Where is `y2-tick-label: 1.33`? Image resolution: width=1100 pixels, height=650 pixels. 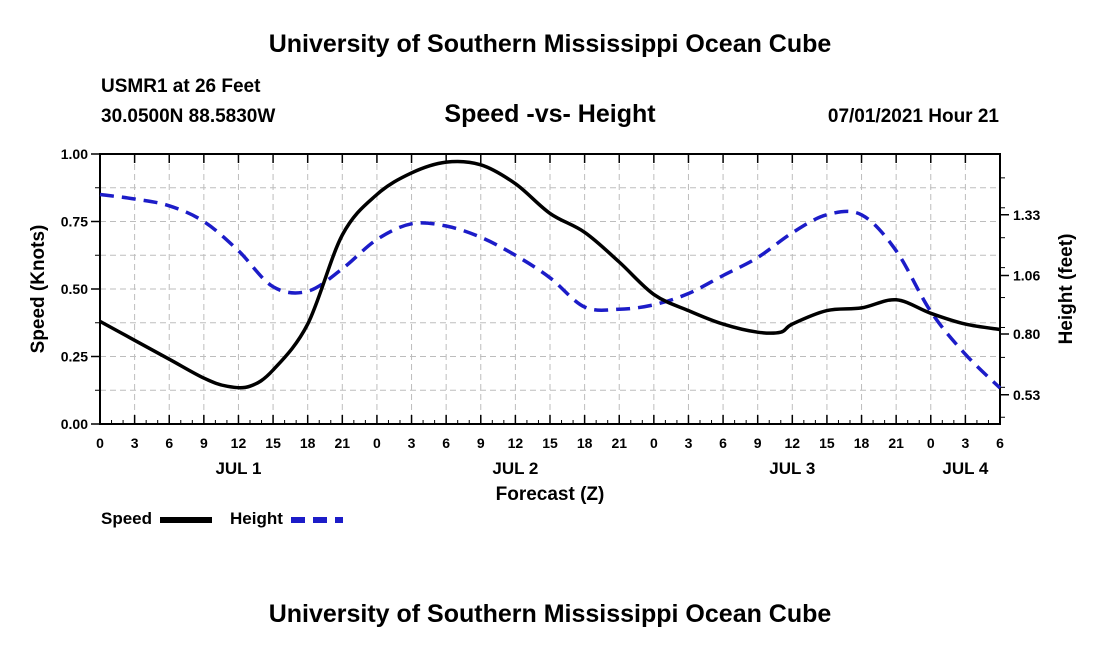
y2-tick-label: 1.33 is located at coordinates (1026, 215).